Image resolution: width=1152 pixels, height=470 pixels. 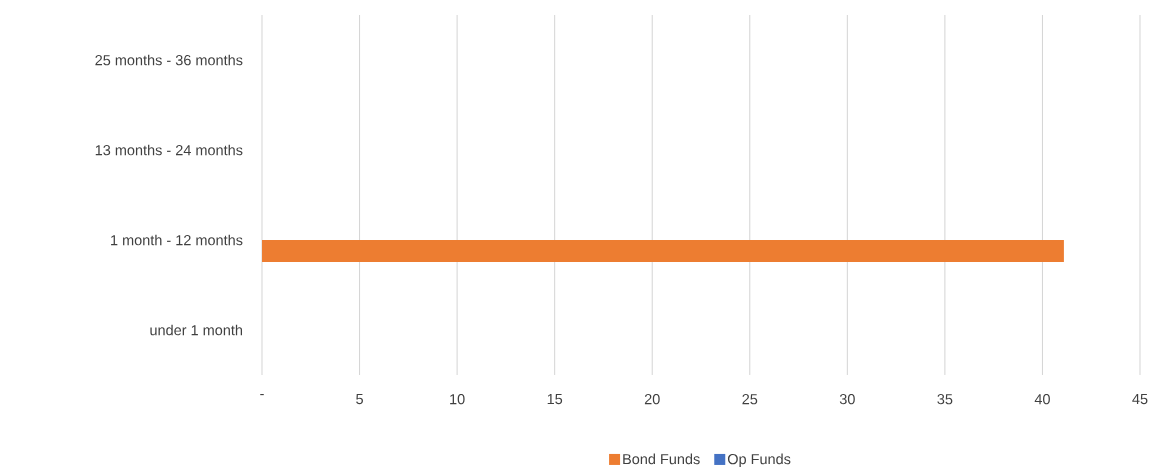 What do you see at coordinates (750, 399) in the screenshot?
I see `x-tick-label: 25` at bounding box center [750, 399].